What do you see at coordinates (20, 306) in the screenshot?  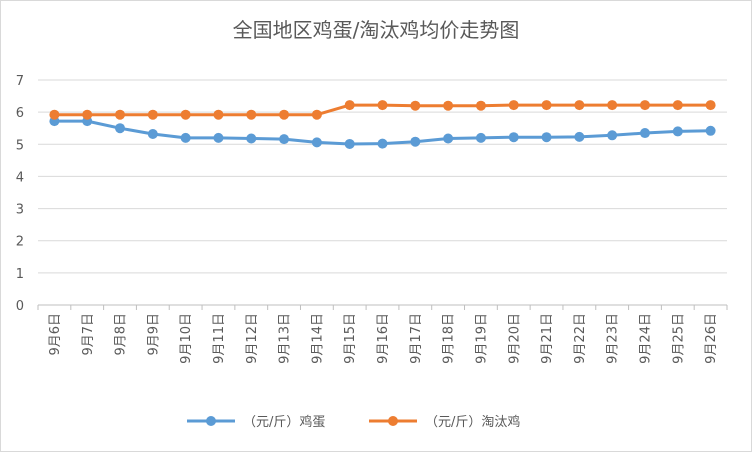 I see `y-tick-label: 0` at bounding box center [20, 306].